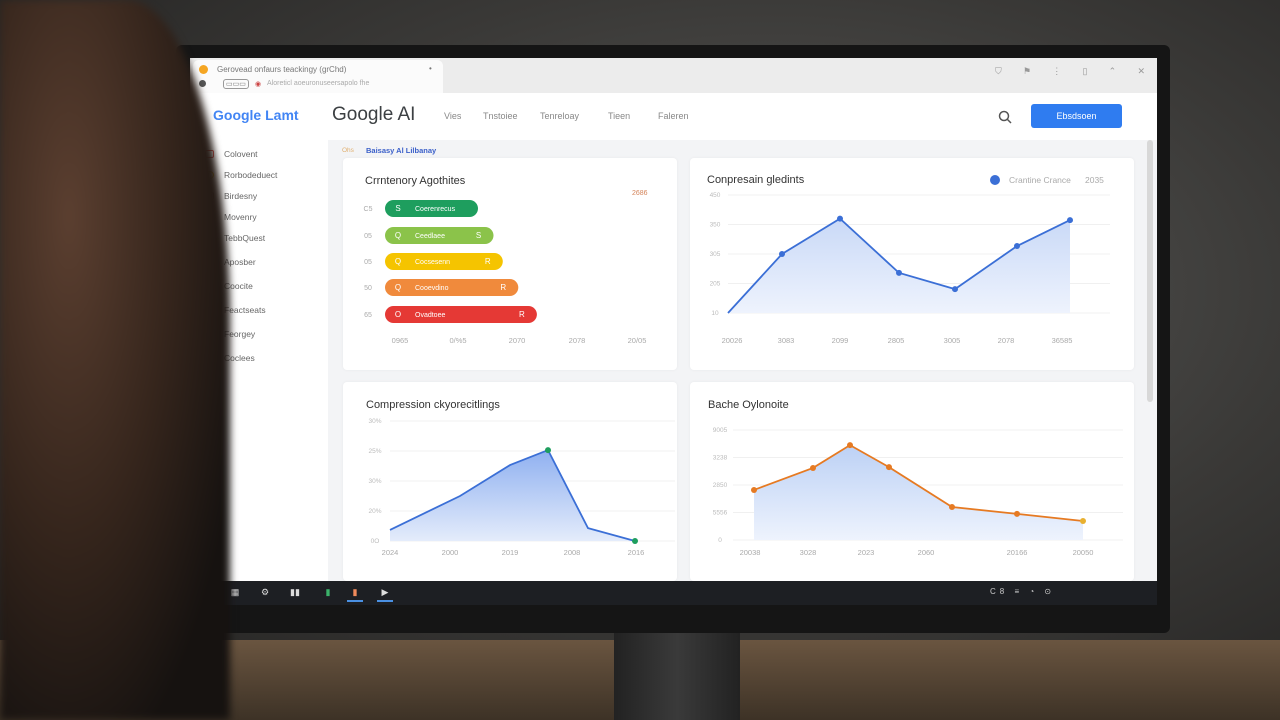  What do you see at coordinates (673, 593) in the screenshot?
I see `taskbar: ⌂▦⚙▮▮▮▮▶ C8 ≡ ◔ ⊙` at bounding box center [673, 593].